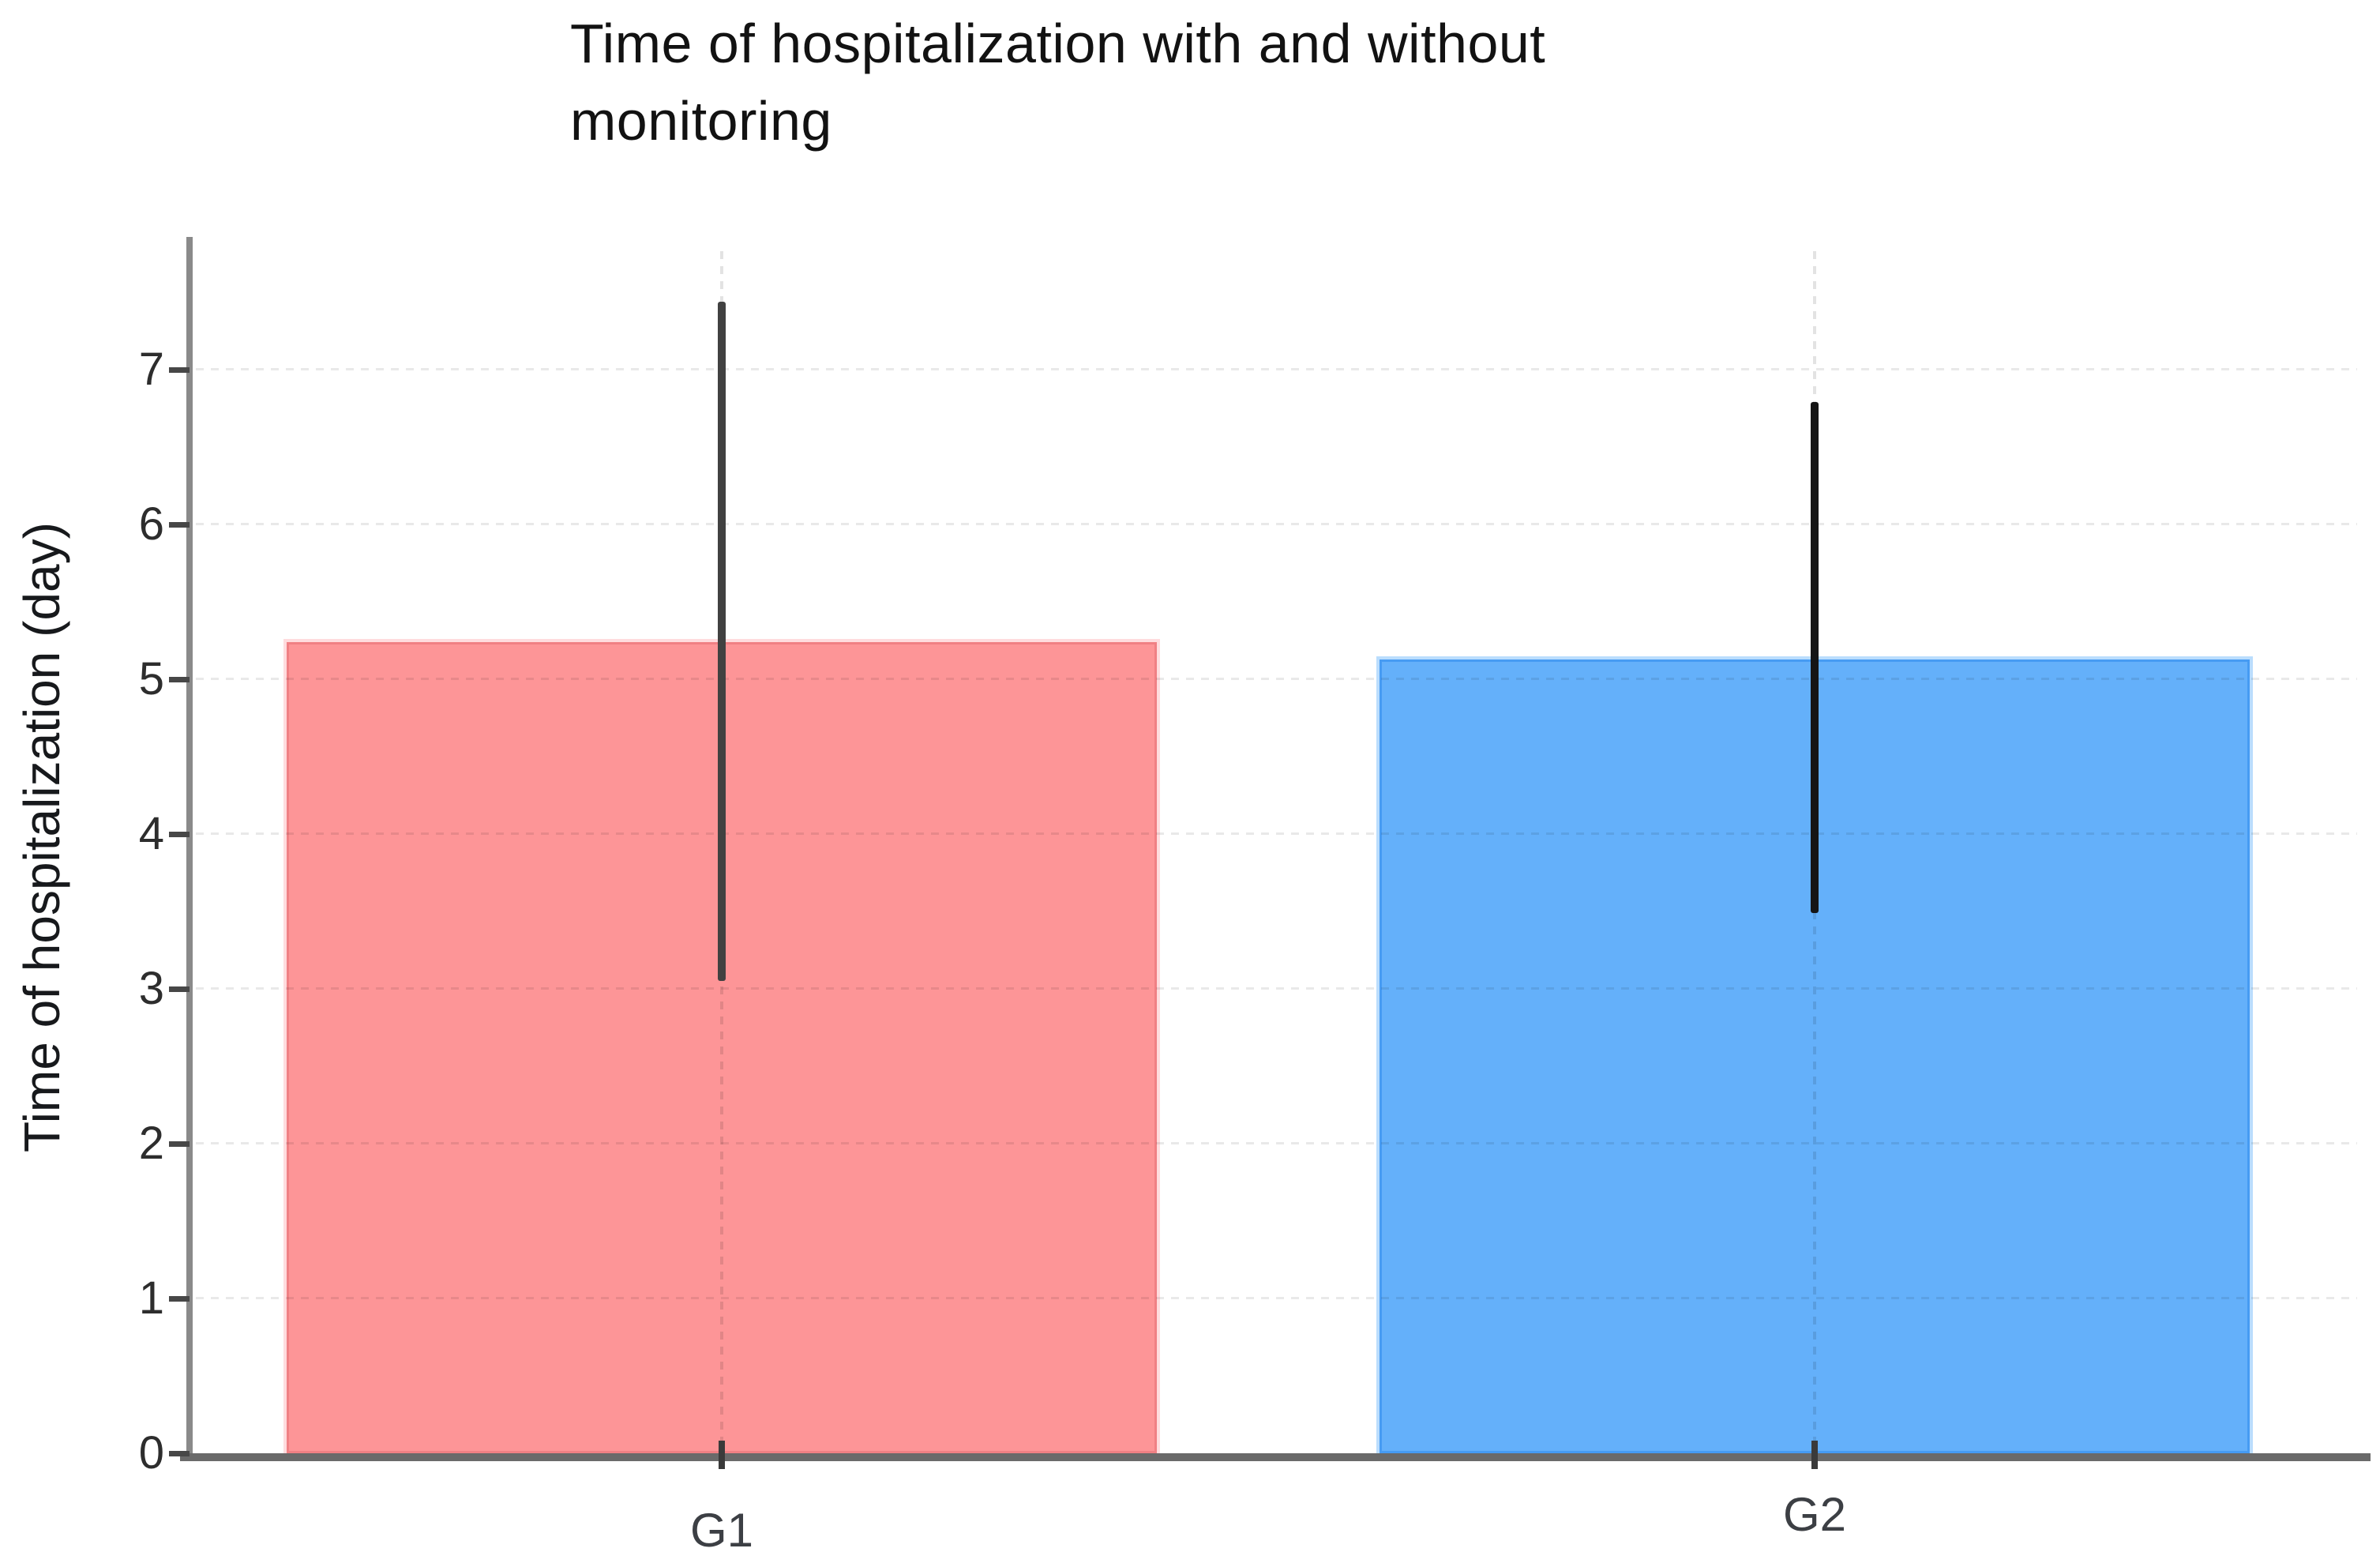 Image resolution: width=2380 pixels, height=1567 pixels. What do you see at coordinates (151, 524) in the screenshot?
I see `y-tick-label-6: 6` at bounding box center [151, 524].